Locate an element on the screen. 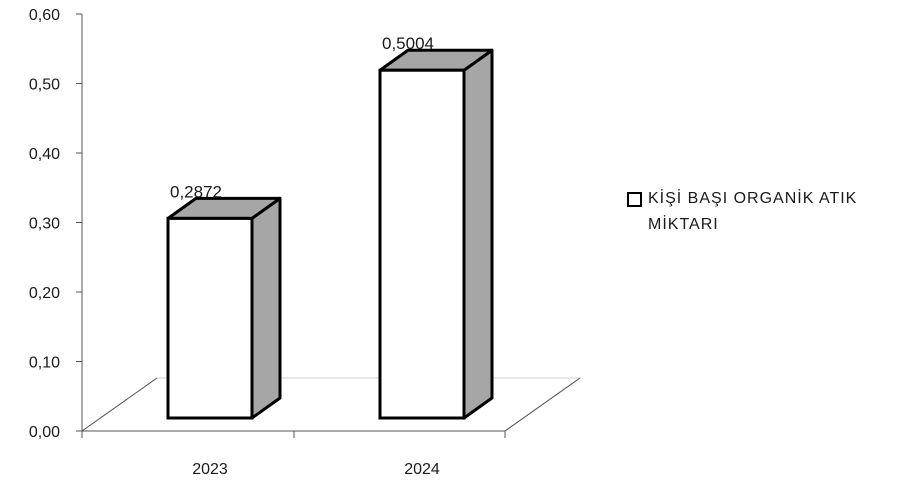 This screenshot has height=482, width=908. chart-legend: KİŞİ BAŞI ORGANİK ATIK MİKTARI is located at coordinates (764, 212).